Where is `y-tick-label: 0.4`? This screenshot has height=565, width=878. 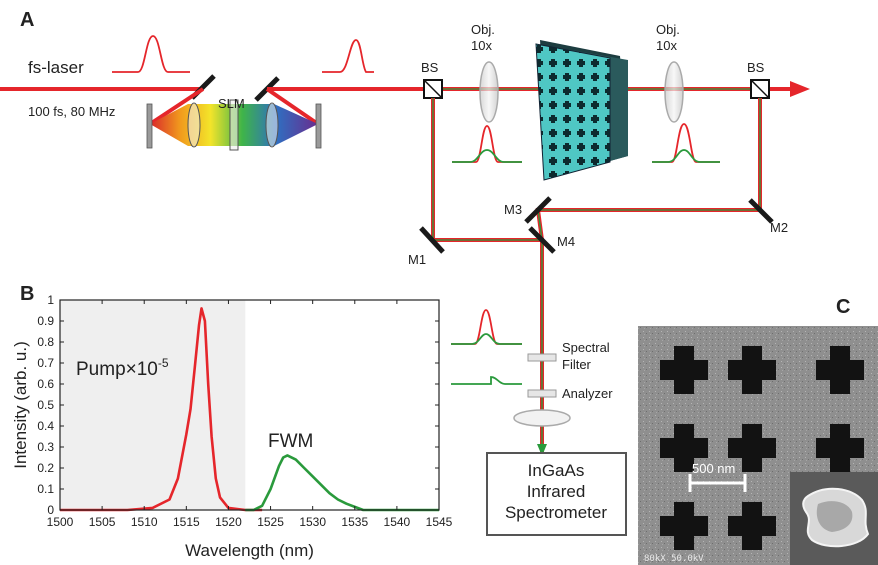 y-tick-label: 0.4 is located at coordinates (45, 426).